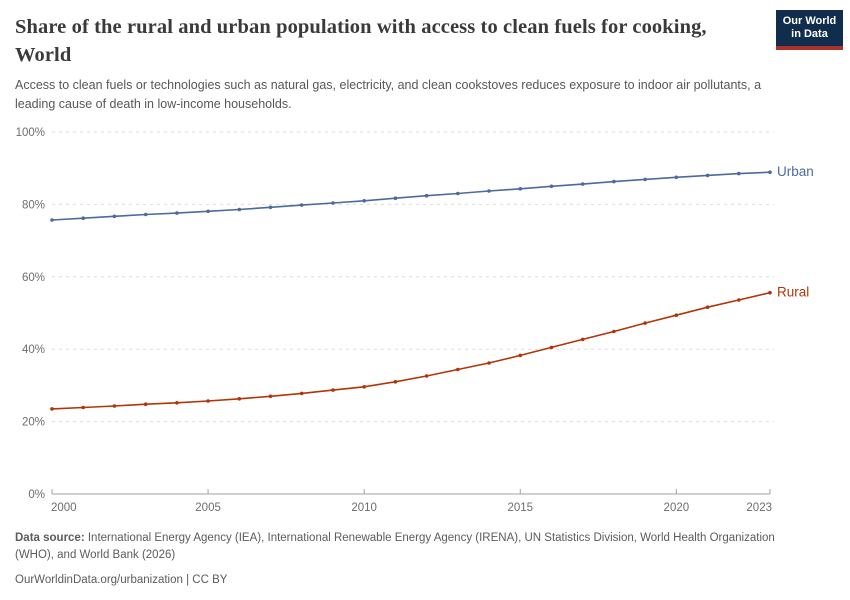  What do you see at coordinates (114, 216) in the screenshot?
I see `data-point-urban-2002` at bounding box center [114, 216].